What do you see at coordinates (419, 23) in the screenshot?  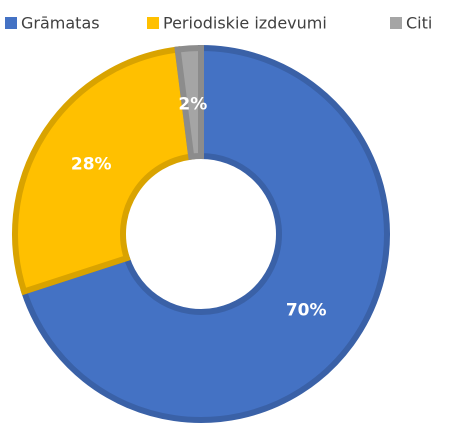 I see `legend-label: Citi` at bounding box center [419, 23].